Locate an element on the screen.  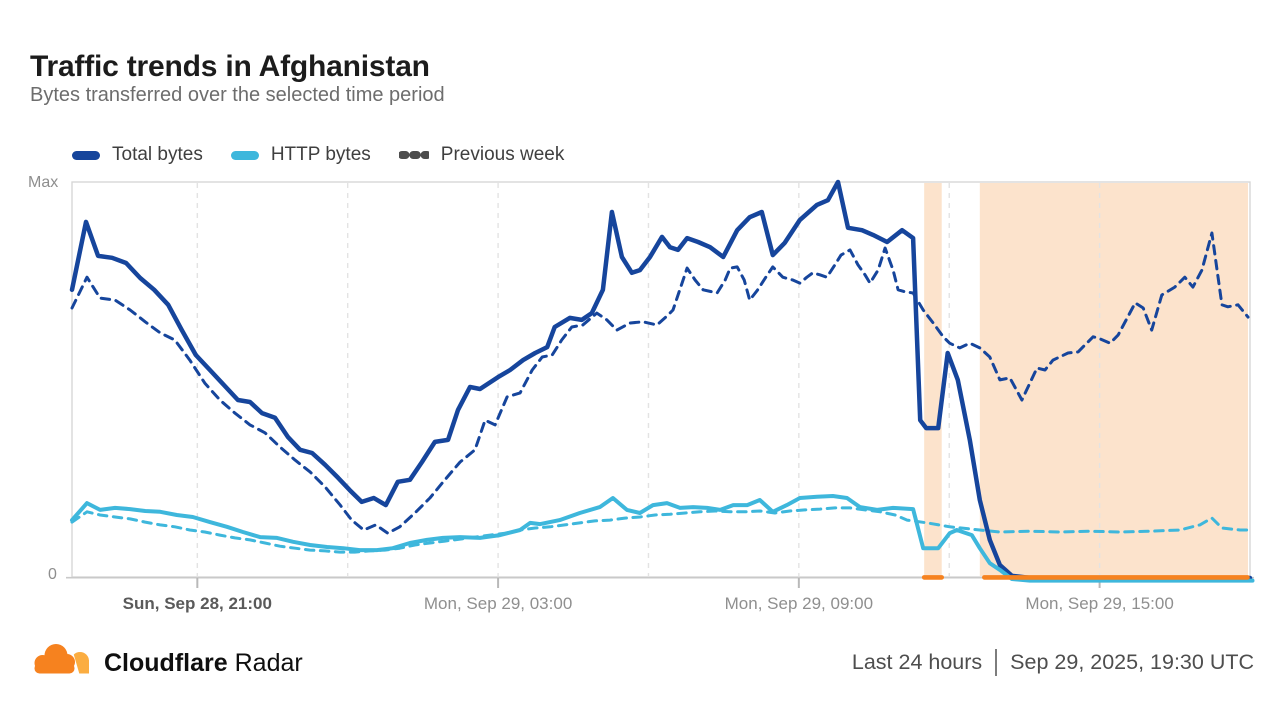
divider is located at coordinates (996, 662).